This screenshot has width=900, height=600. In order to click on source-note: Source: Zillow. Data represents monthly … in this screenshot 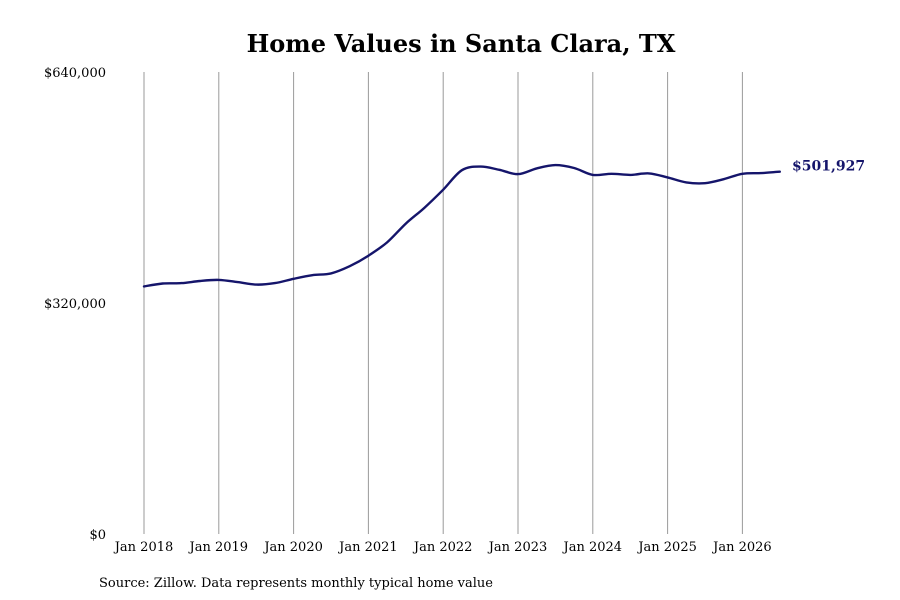, I will do `click(296, 583)`.